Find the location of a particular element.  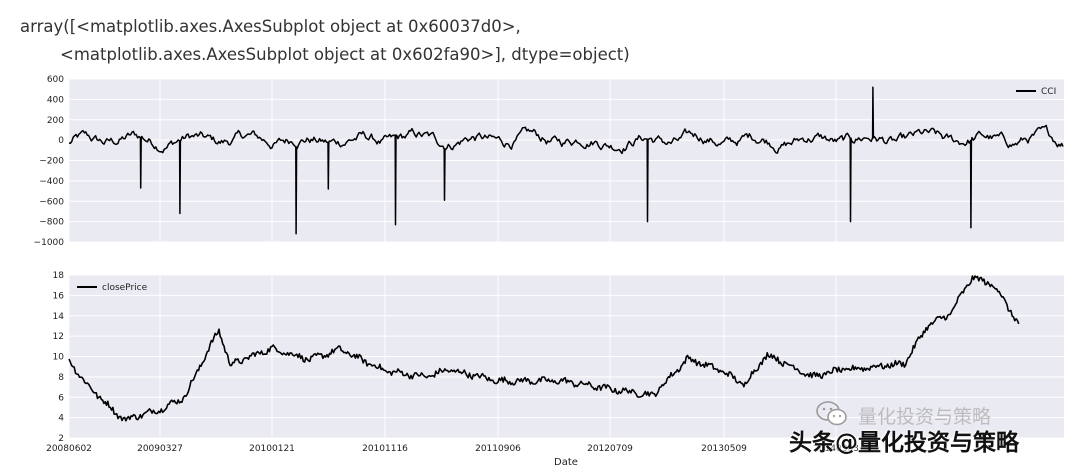

y-tick-label: −1000 is located at coordinates (49, 243).